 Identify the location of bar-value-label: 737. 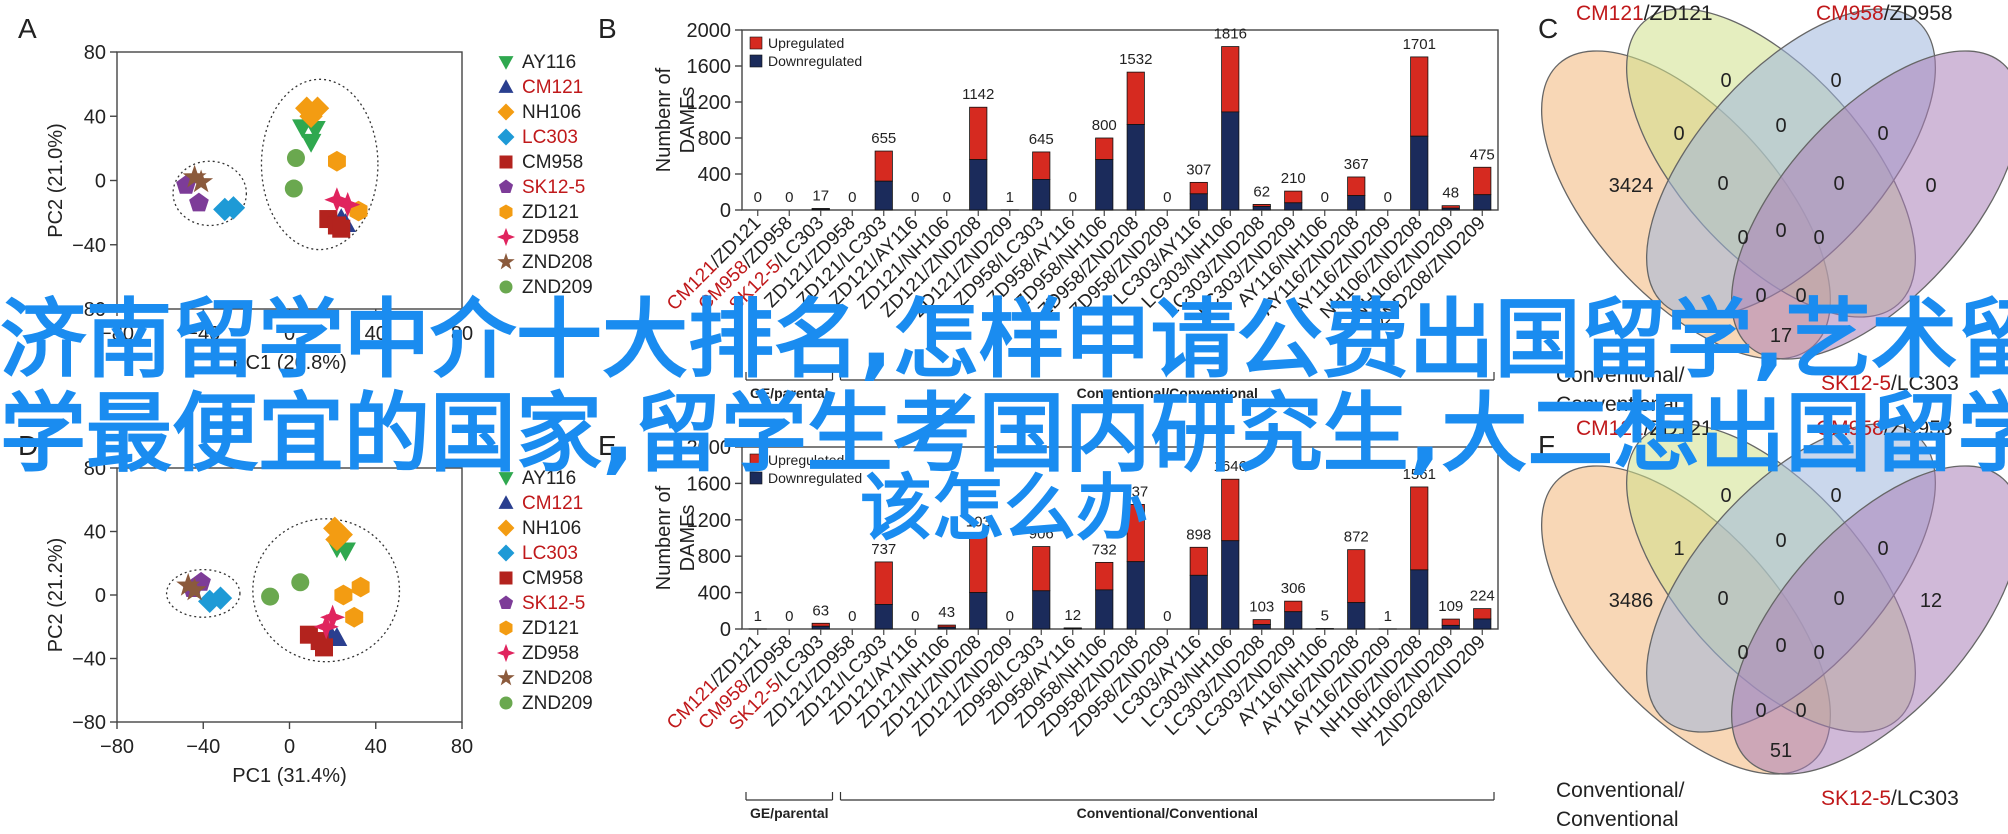
(883, 549).